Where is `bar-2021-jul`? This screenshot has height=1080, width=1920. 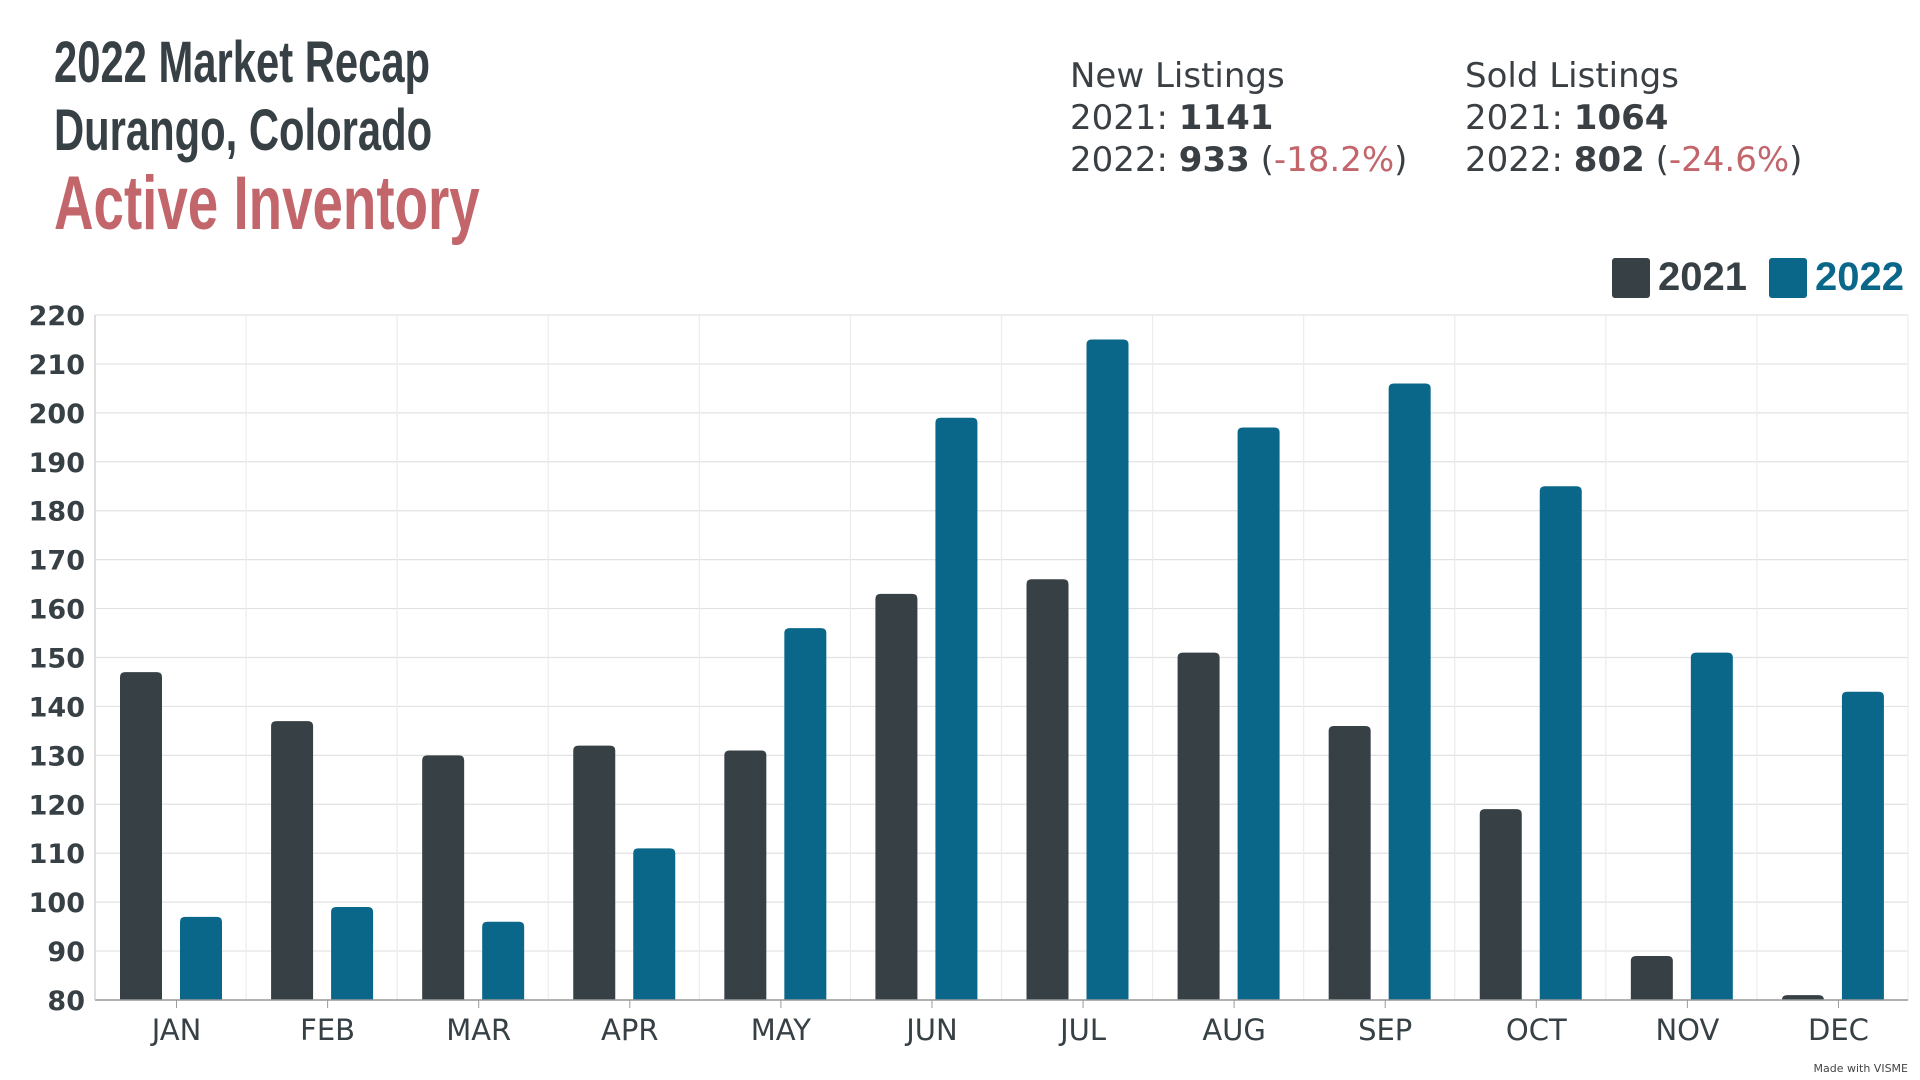 bar-2021-jul is located at coordinates (1047, 789).